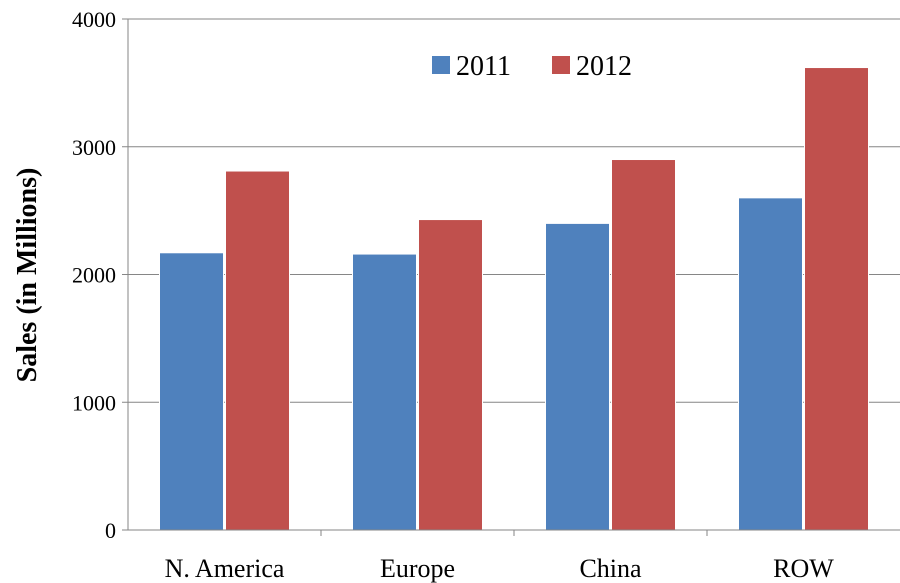 Image resolution: width=900 pixels, height=583 pixels. What do you see at coordinates (450, 375) in the screenshot?
I see `bar-2012-europe` at bounding box center [450, 375].